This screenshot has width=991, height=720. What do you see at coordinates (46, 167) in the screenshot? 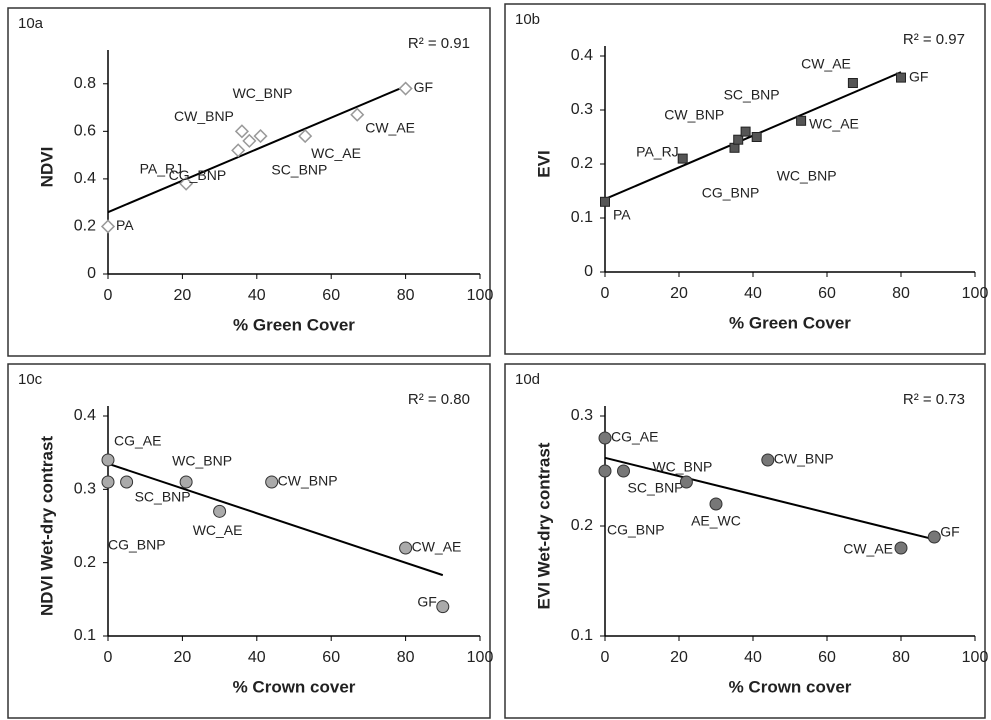
I see `y-axis-label: NDVI` at bounding box center [46, 167].